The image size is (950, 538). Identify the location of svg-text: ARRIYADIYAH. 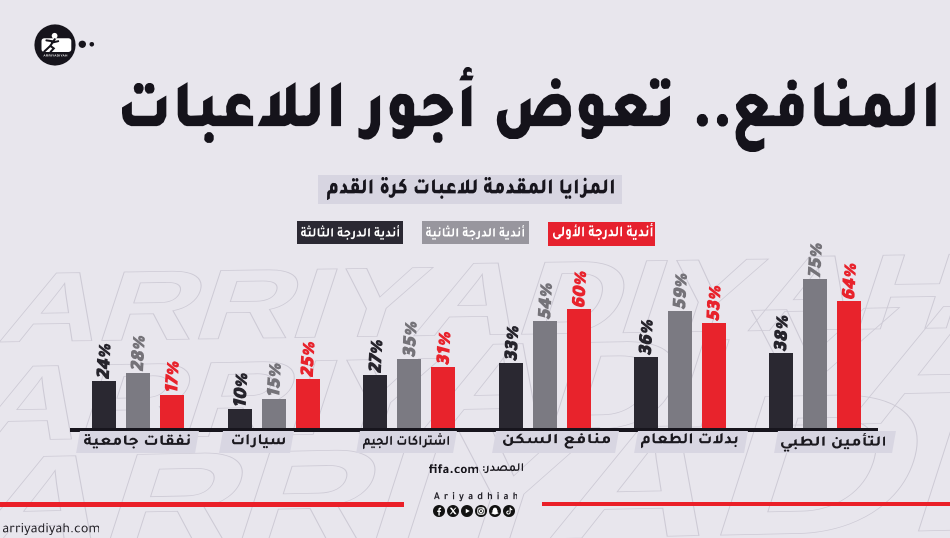
(55, 56).